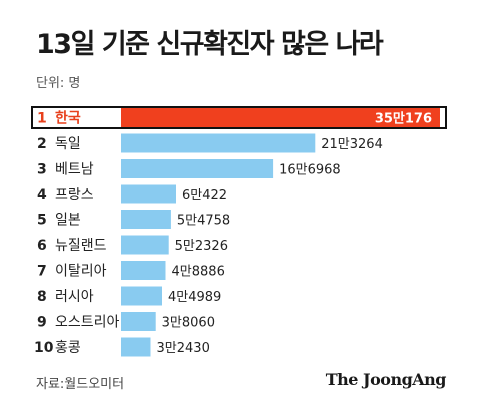 The height and width of the screenshot is (410, 480). What do you see at coordinates (42, 272) in the screenshot?
I see `rank-label: 7` at bounding box center [42, 272].